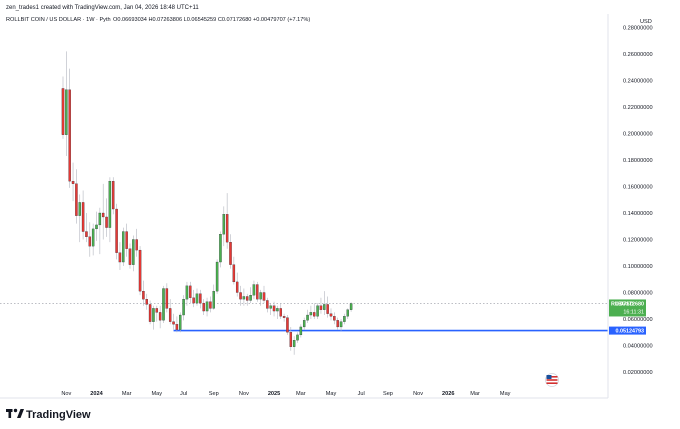 The image size is (680, 429). Describe the element at coordinates (127, 394) in the screenshot. I see `x-tick-label: Mar` at that location.